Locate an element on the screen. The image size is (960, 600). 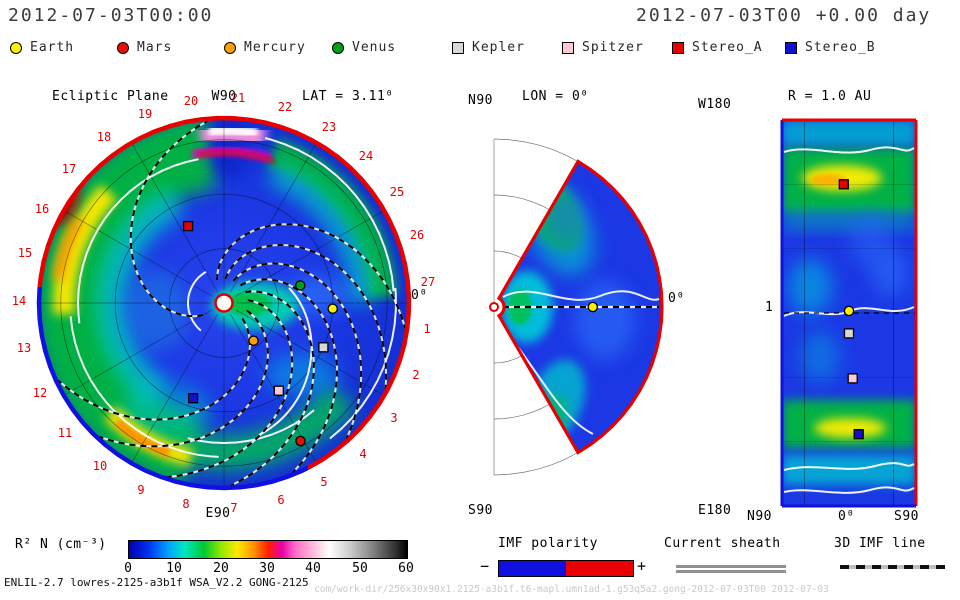
marker-stereo_b is located at coordinates (193, 398).